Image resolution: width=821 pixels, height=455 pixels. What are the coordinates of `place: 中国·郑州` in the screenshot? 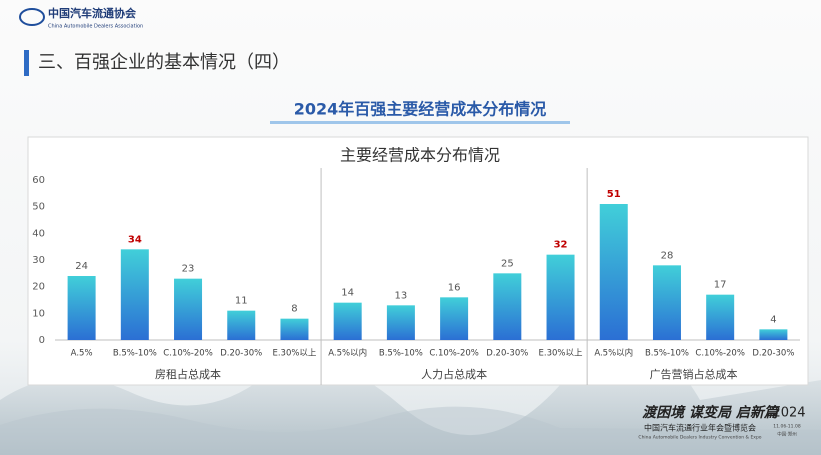 It's located at (787, 434).